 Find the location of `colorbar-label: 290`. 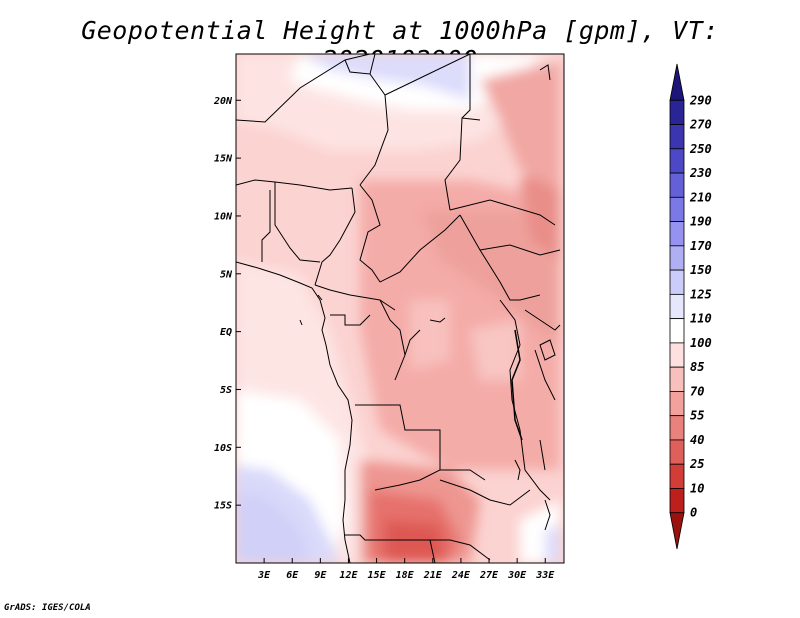

colorbar-label: 290 is located at coordinates (700, 100).